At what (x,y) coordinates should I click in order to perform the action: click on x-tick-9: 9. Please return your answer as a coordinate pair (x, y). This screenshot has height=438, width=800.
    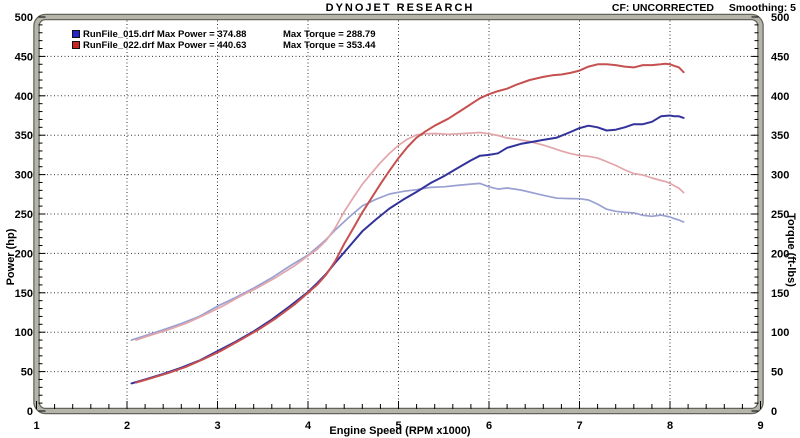
    Looking at the image, I should click on (760, 426).